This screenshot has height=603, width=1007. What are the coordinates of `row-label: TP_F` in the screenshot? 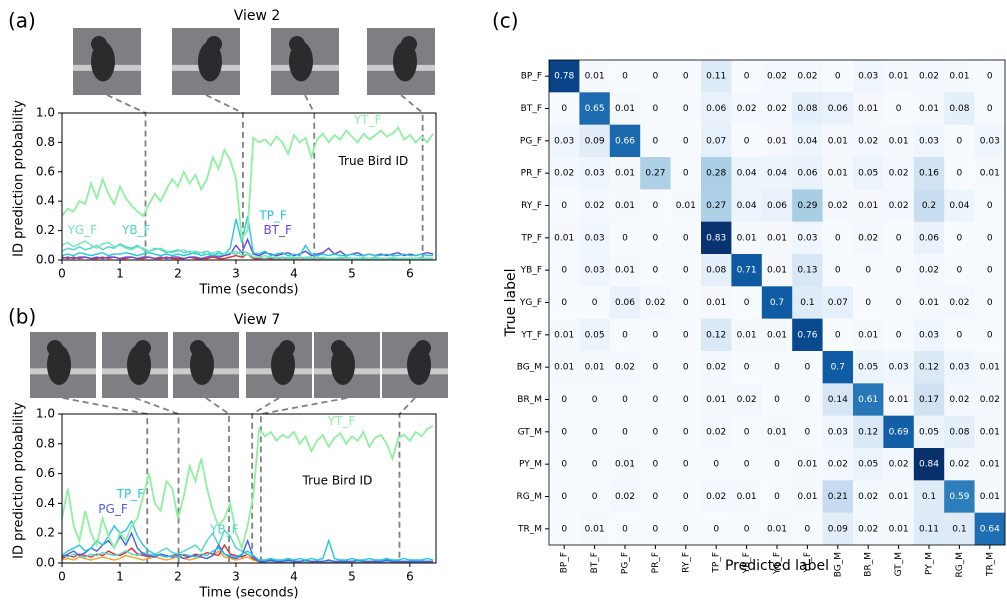 It's located at (531, 238).